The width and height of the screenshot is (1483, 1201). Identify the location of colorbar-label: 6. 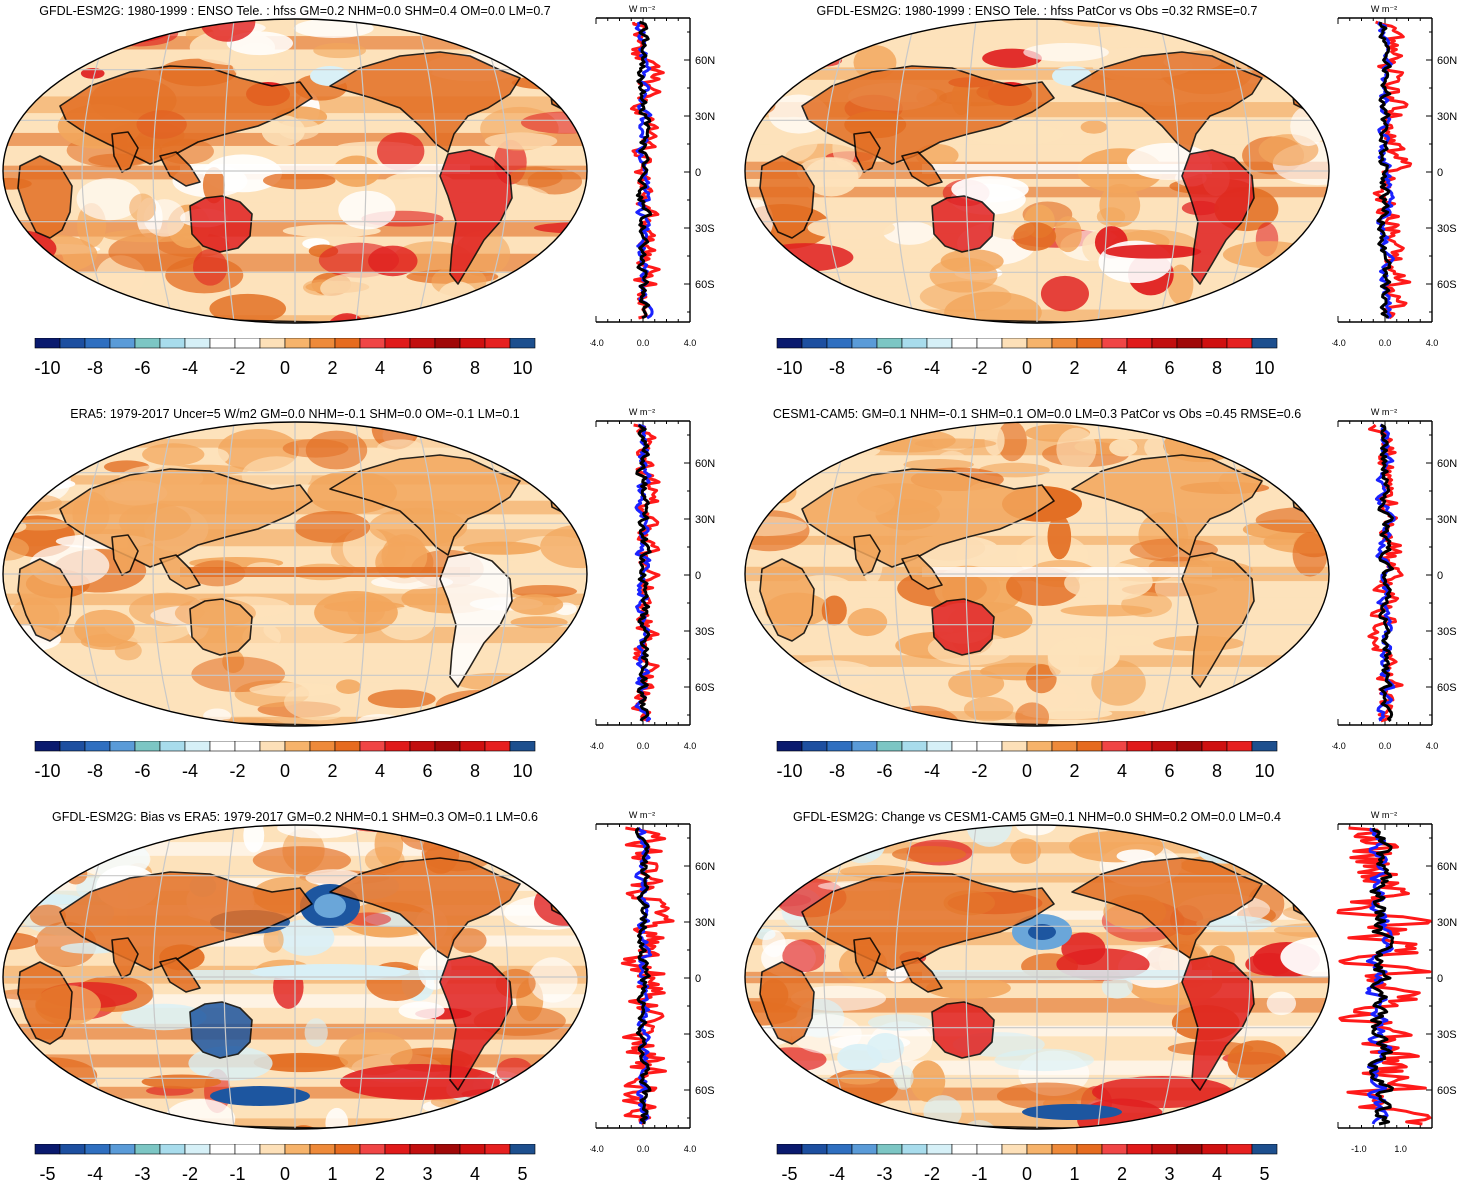
(427, 771).